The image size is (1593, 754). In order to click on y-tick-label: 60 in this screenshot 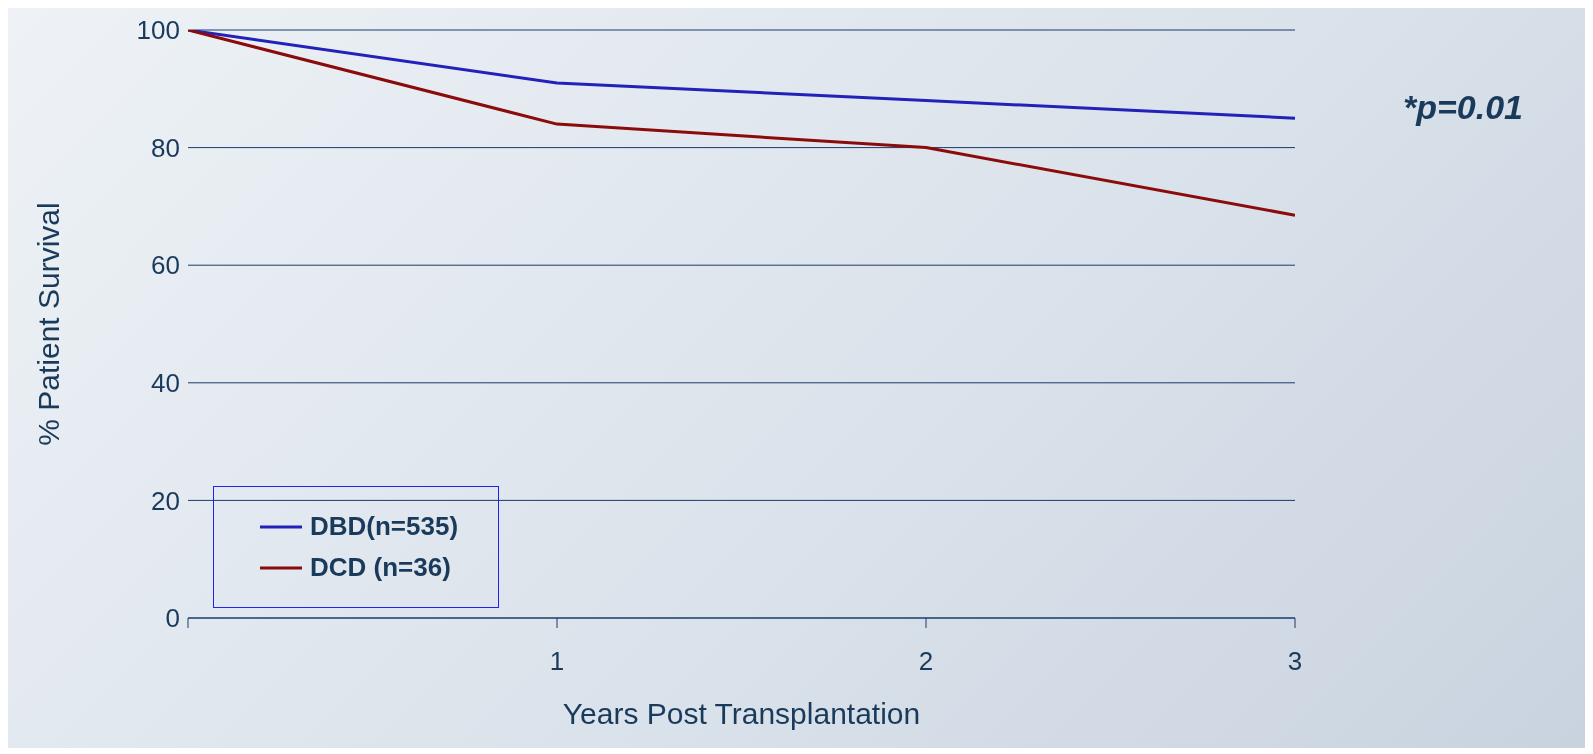, I will do `click(165, 265)`.